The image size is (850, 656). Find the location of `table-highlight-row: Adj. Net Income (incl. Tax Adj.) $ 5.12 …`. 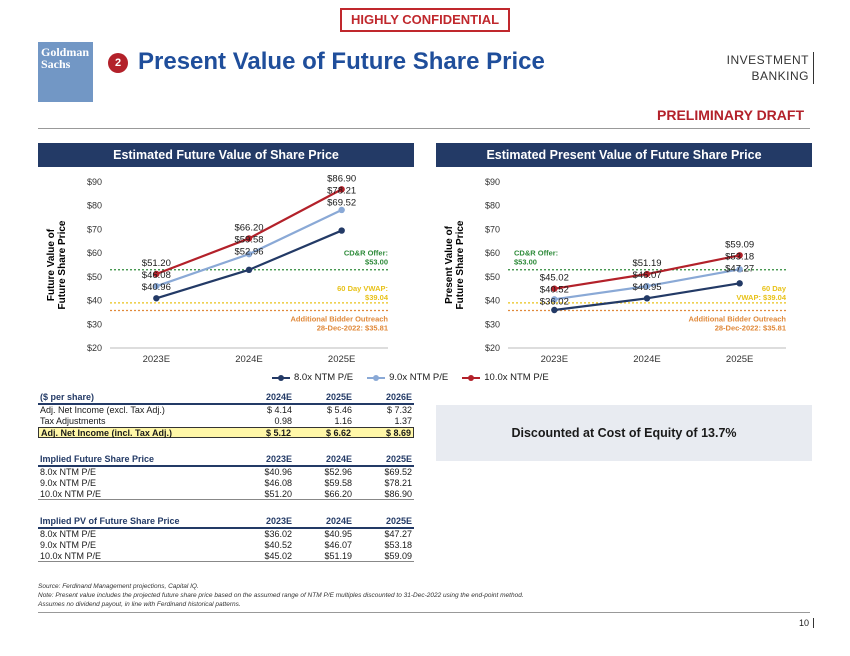

table-highlight-row: Adj. Net Income (incl. Tax Adj.) $ 5.12 … is located at coordinates (226, 432).